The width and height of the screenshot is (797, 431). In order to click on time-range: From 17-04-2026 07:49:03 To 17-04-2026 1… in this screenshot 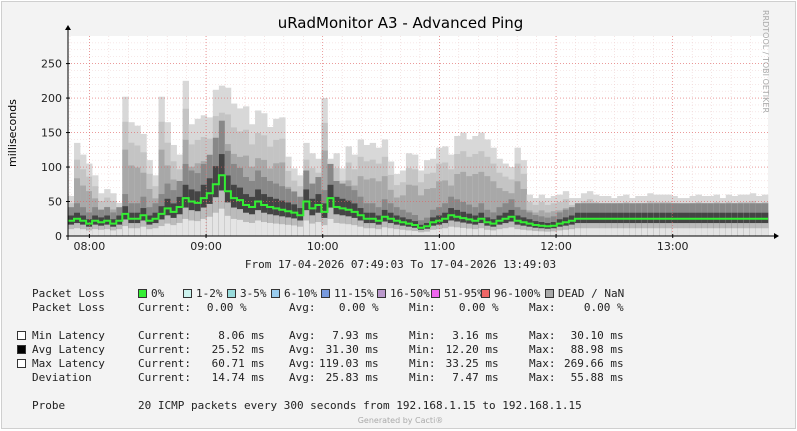, I will do `click(400, 264)`.